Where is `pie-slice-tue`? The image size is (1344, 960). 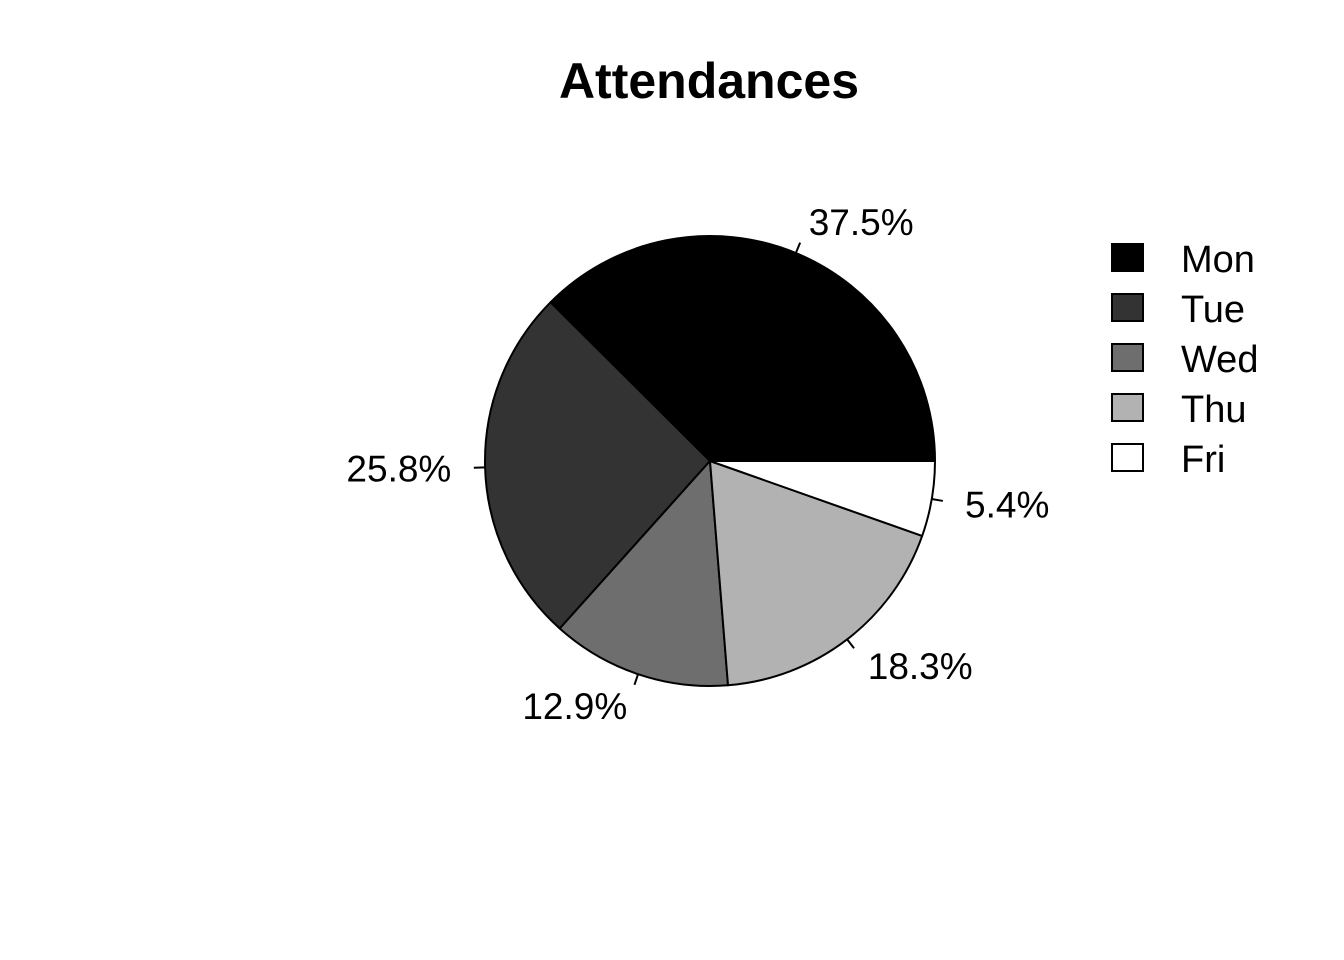
pie-slice-tue is located at coordinates (597, 465).